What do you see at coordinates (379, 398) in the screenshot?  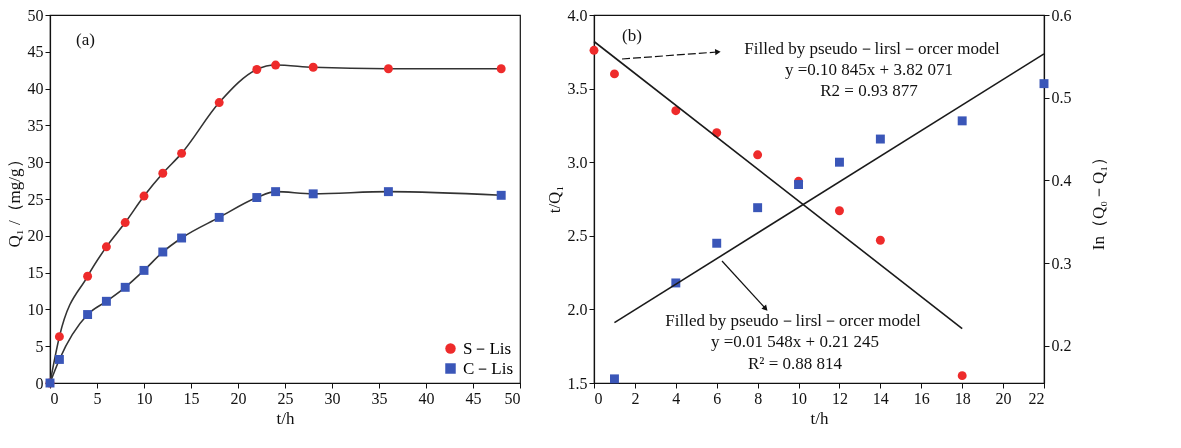 I see `x-tick-label: 35` at bounding box center [379, 398].